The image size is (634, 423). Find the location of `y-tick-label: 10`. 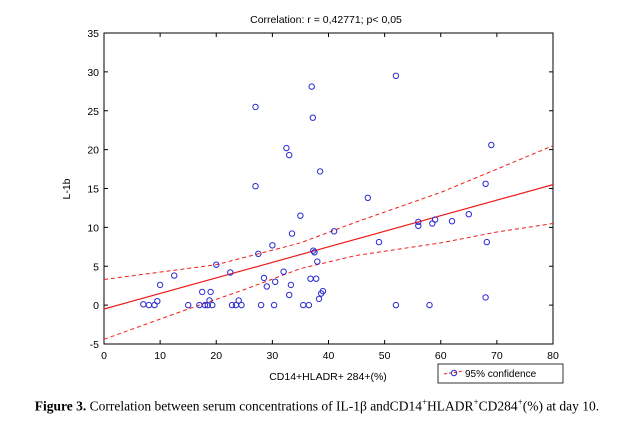

y-tick-label: 10 is located at coordinates (93, 228).